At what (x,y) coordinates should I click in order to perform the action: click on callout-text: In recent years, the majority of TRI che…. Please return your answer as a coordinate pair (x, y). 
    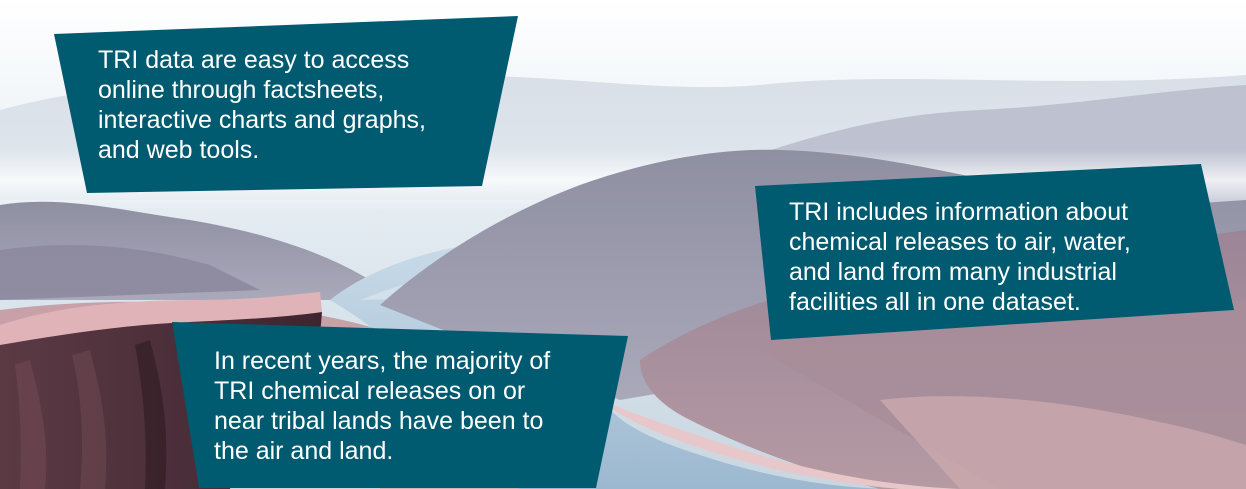
    Looking at the image, I should click on (382, 406).